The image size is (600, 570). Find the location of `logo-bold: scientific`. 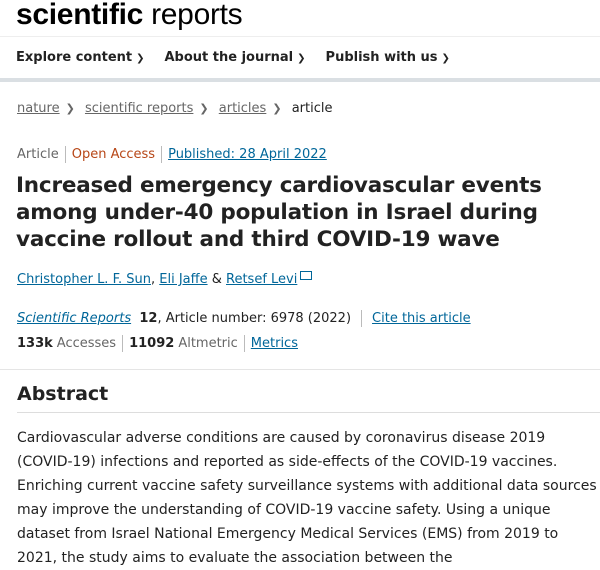

logo-bold: scientific is located at coordinates (80, 15).